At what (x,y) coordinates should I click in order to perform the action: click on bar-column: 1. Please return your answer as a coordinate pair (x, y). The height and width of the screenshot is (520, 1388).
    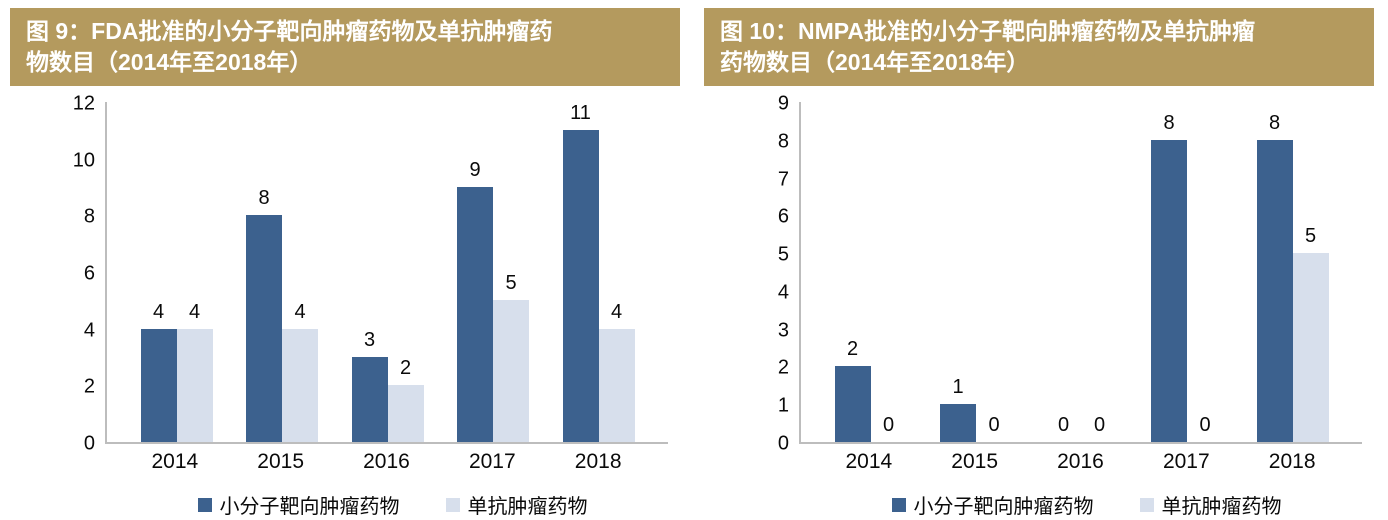
    Looking at the image, I should click on (958, 409).